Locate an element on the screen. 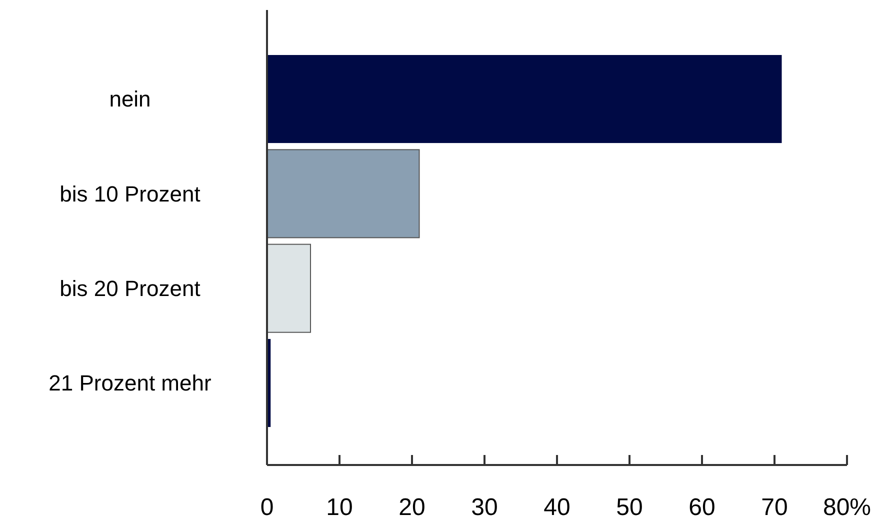  x-tick-label: 10 is located at coordinates (339, 507).